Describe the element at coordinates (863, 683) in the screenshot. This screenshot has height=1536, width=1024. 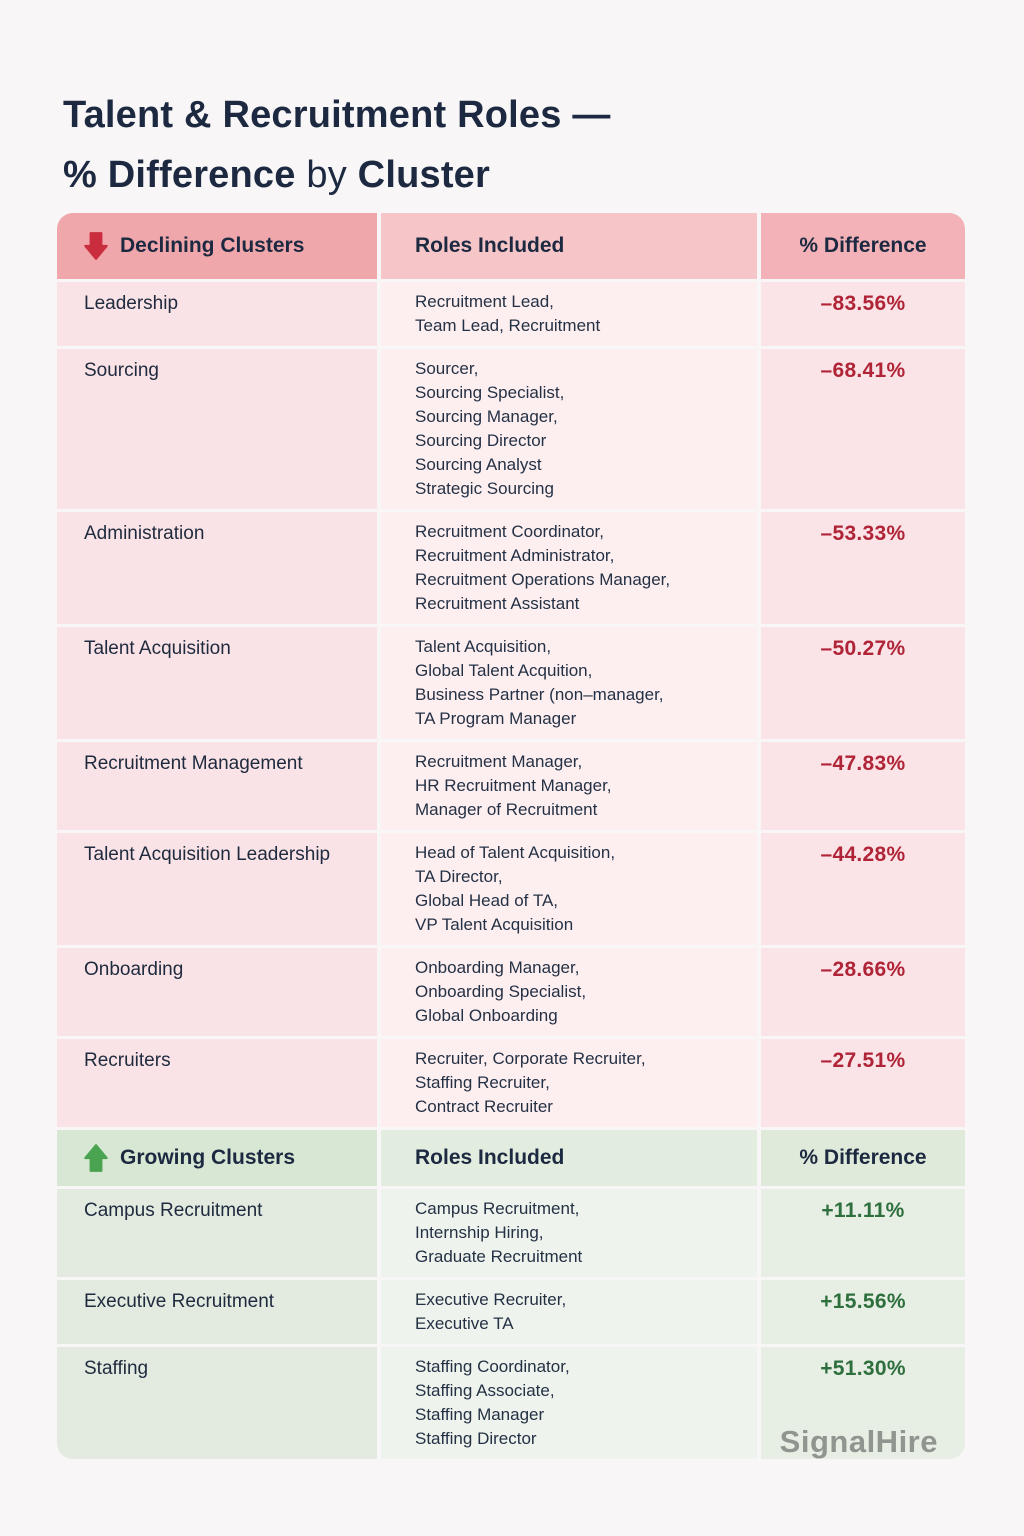
I see `pct-difference-cell: –50.27%` at that location.